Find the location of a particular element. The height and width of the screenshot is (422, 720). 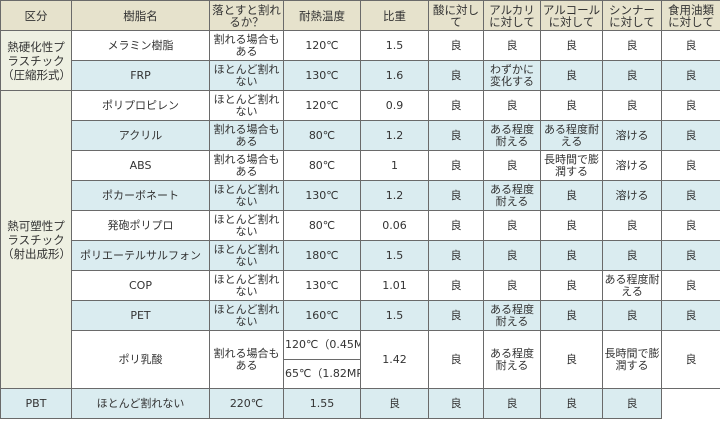

table-row: PBT ほとんど割れない 220℃ 1.55 良良良良良 is located at coordinates (360, 403).